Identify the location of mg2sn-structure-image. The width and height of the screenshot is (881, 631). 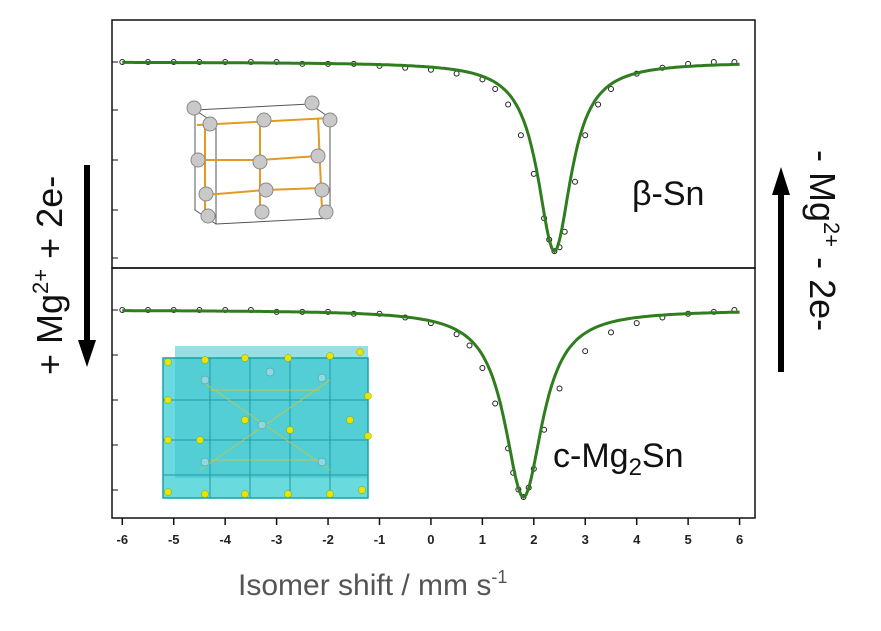
(267, 422).